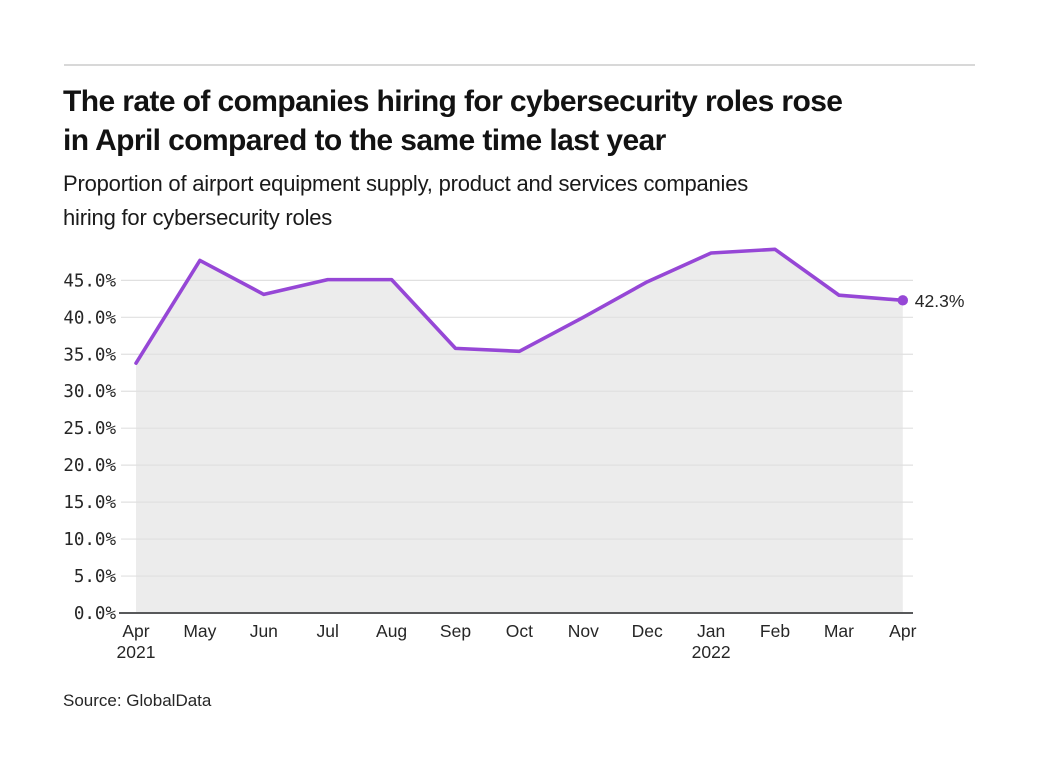 This screenshot has height=778, width=1038. What do you see at coordinates (455, 631) in the screenshot?
I see `x-tick-label: Sep` at bounding box center [455, 631].